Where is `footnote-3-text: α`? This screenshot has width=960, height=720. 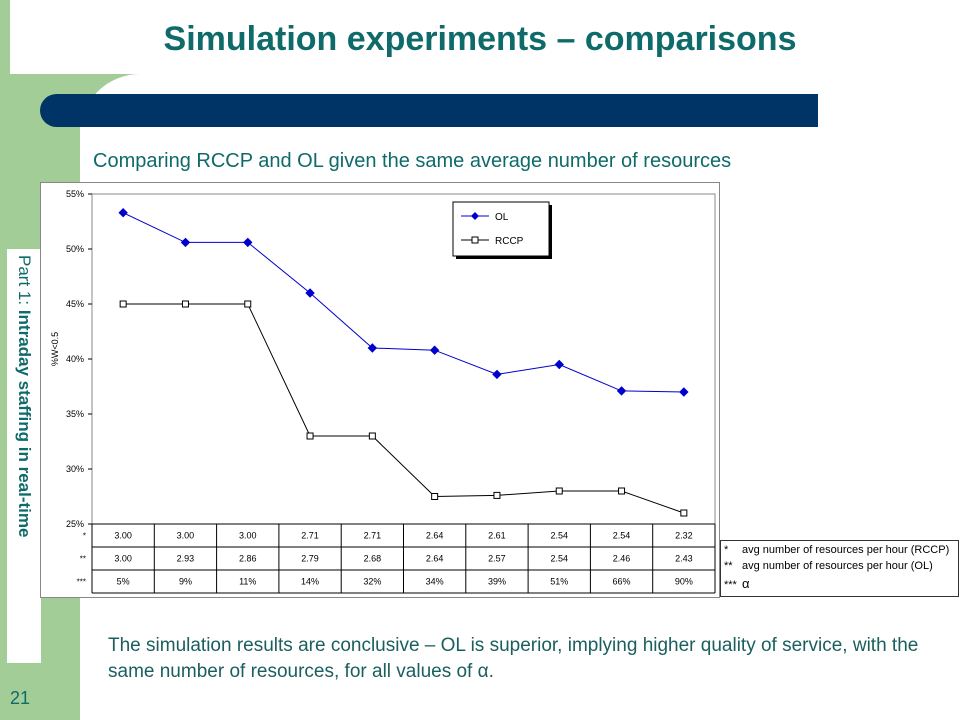
footnote-3-text: α is located at coordinates (746, 583).